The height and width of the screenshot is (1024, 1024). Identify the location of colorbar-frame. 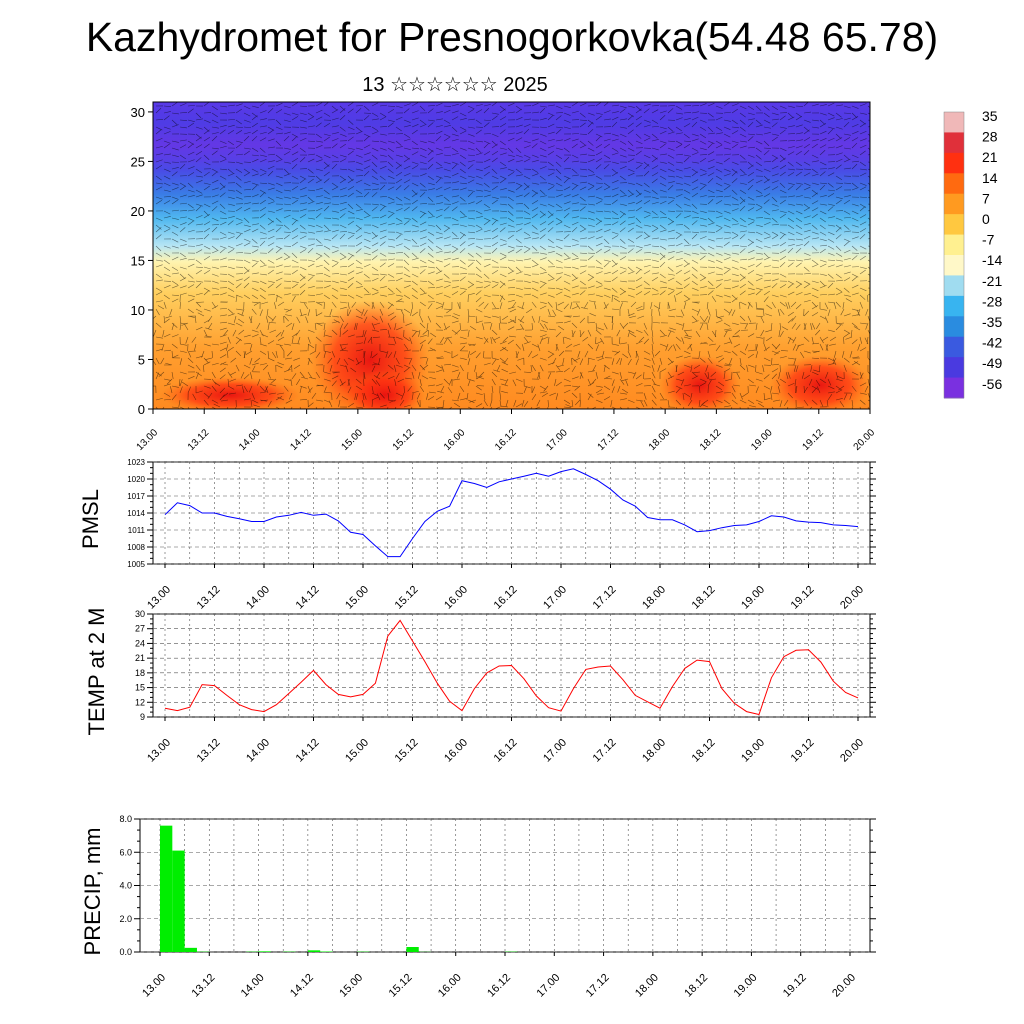
(954, 255).